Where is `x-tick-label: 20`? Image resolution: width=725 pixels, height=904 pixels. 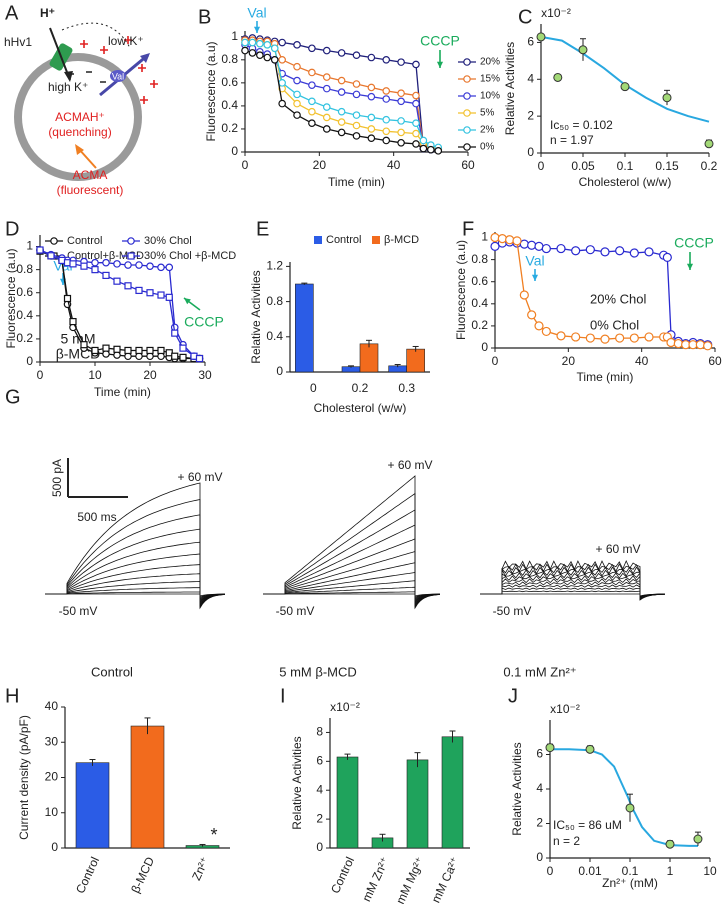 x-tick-label: 20 is located at coordinates (320, 165).